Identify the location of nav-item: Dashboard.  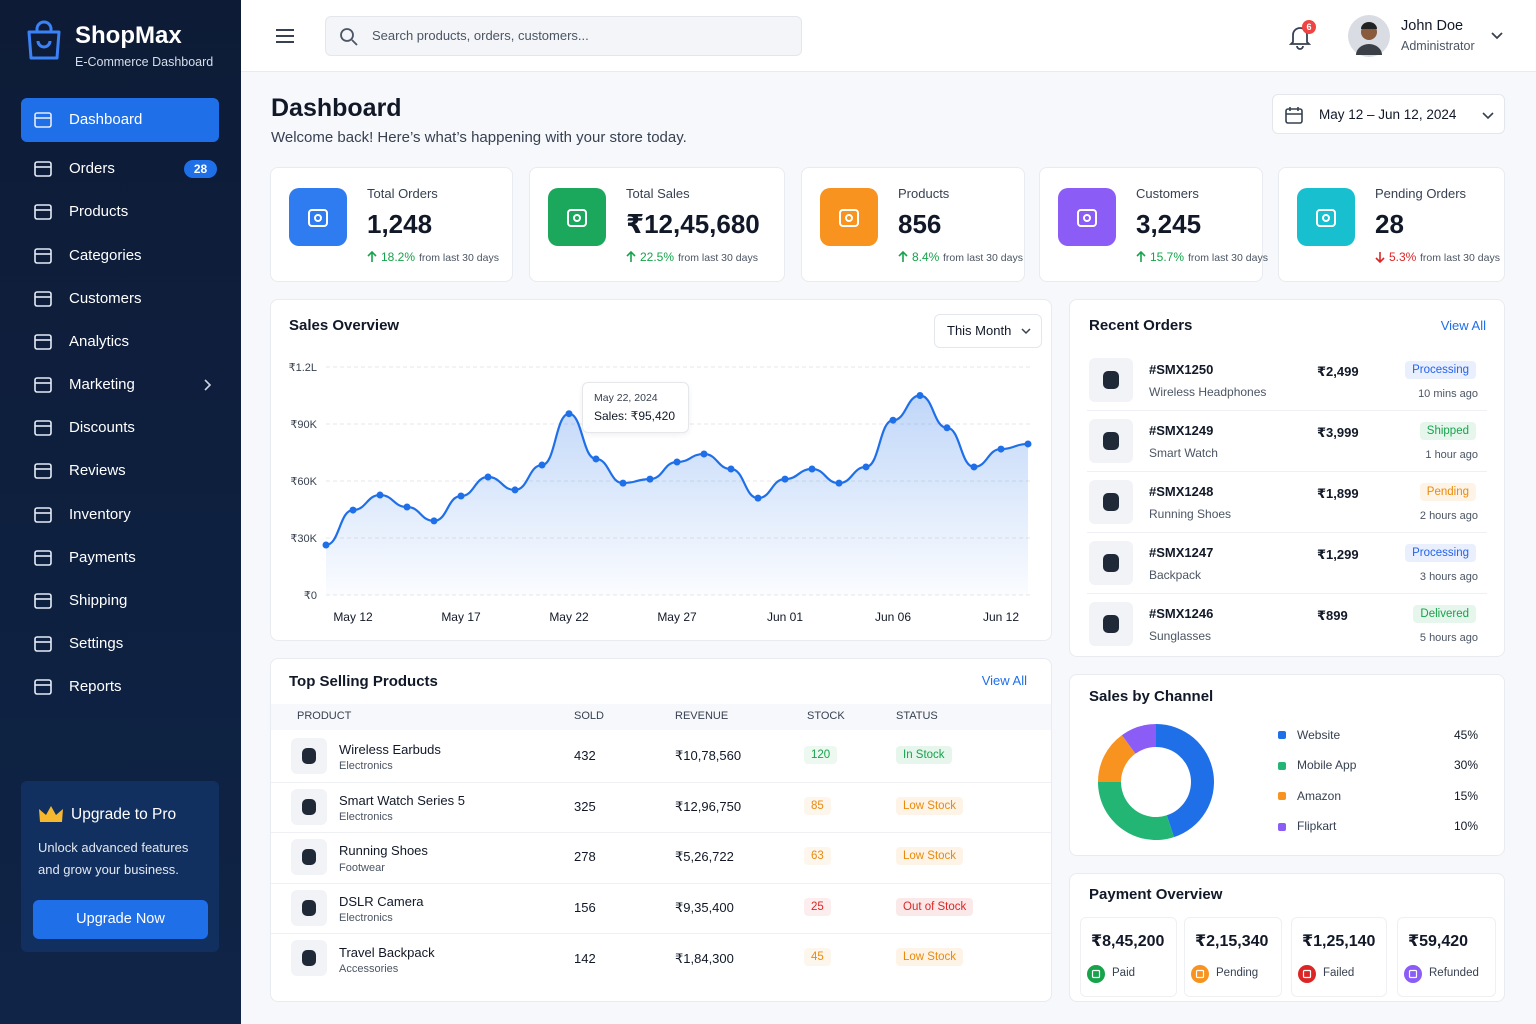
(120, 120).